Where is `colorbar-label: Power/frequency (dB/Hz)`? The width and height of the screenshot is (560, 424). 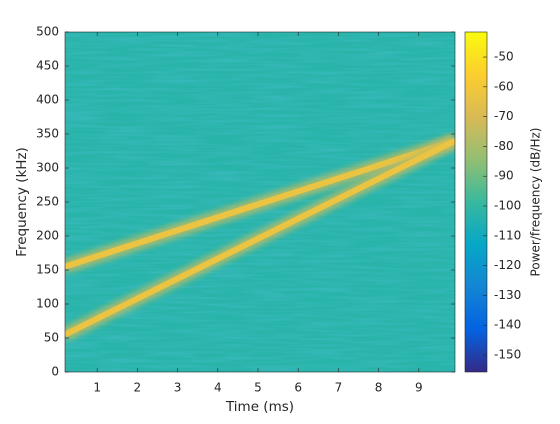 colorbar-label: Power/frequency (dB/Hz) is located at coordinates (536, 202).